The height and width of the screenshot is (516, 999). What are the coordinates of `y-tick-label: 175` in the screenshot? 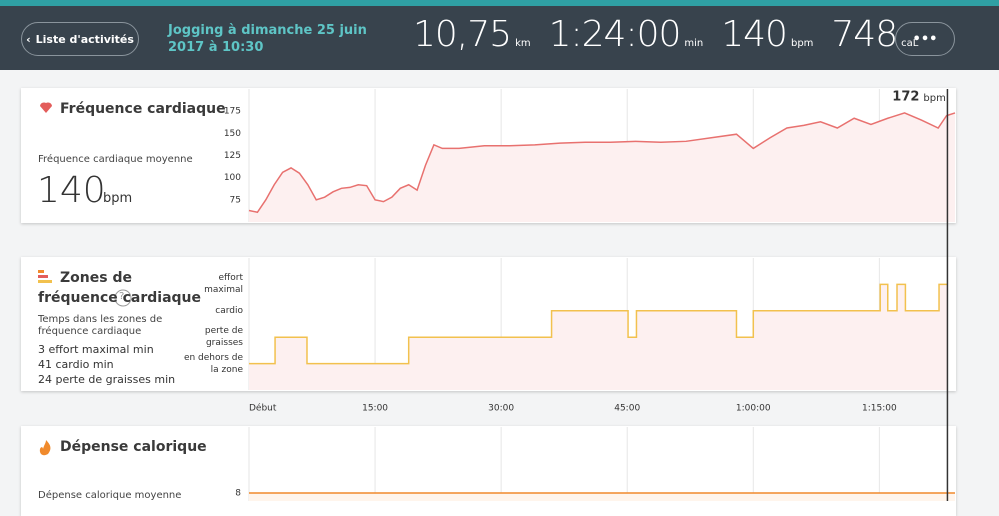 It's located at (232, 112).